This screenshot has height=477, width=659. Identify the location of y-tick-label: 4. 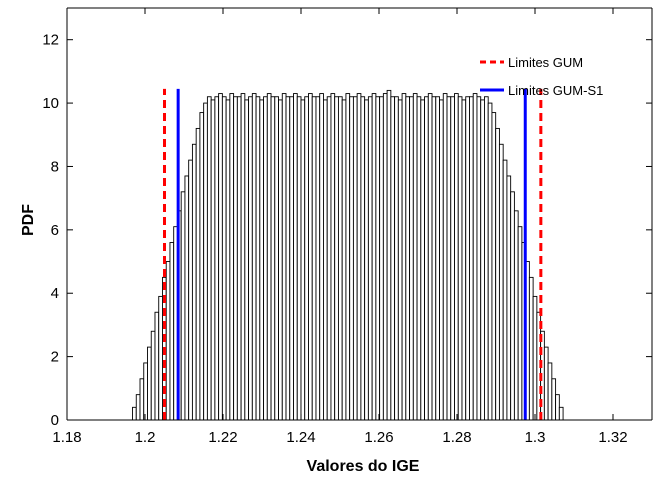
(55, 293).